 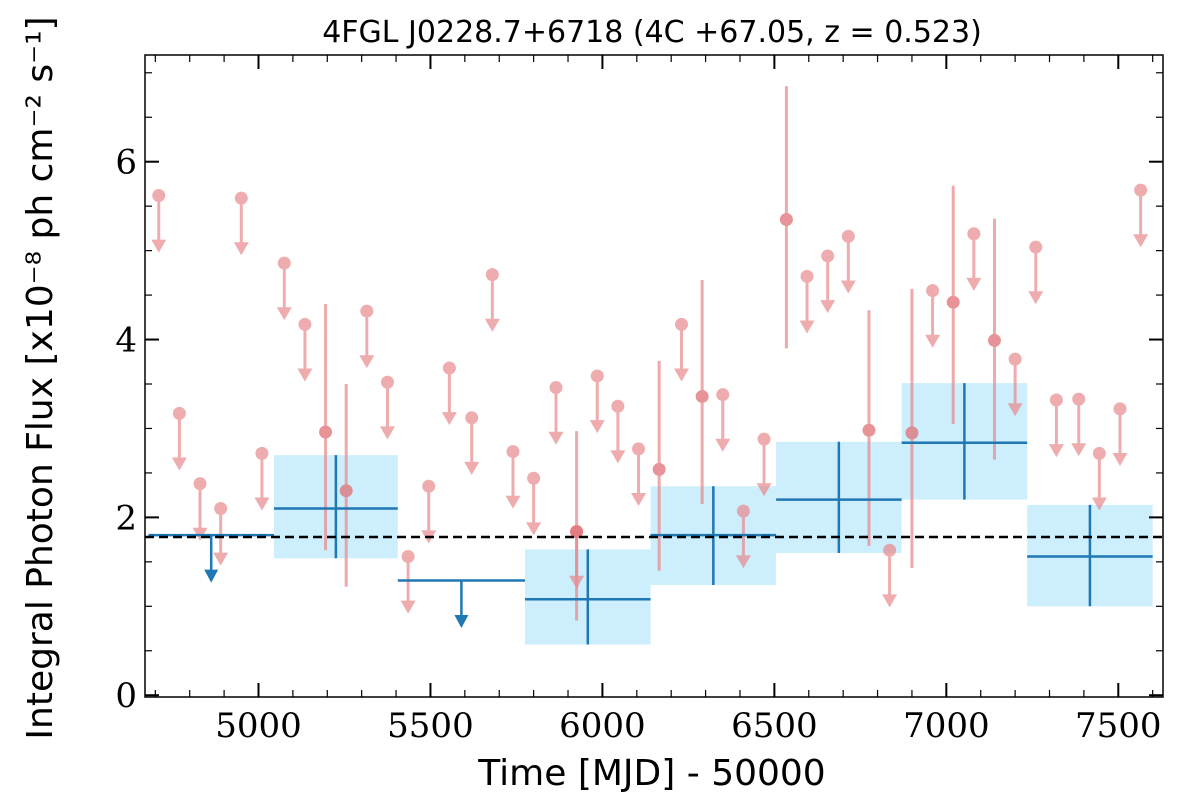 What do you see at coordinates (602, 726) in the screenshot?
I see `x-tick-label-2: 6000` at bounding box center [602, 726].